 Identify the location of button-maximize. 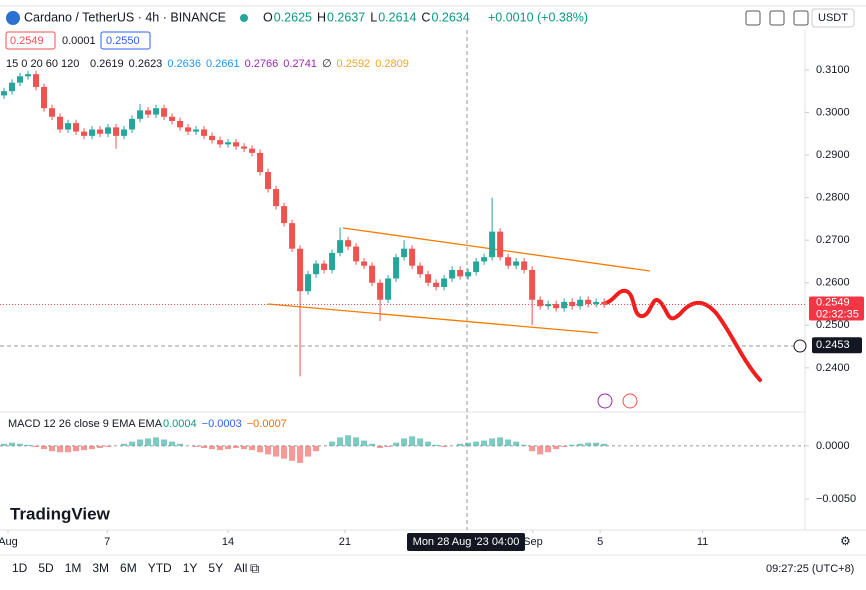
(801, 18).